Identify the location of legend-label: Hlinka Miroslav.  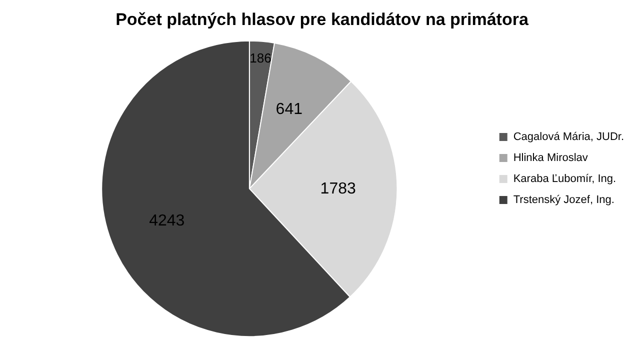
(550, 158).